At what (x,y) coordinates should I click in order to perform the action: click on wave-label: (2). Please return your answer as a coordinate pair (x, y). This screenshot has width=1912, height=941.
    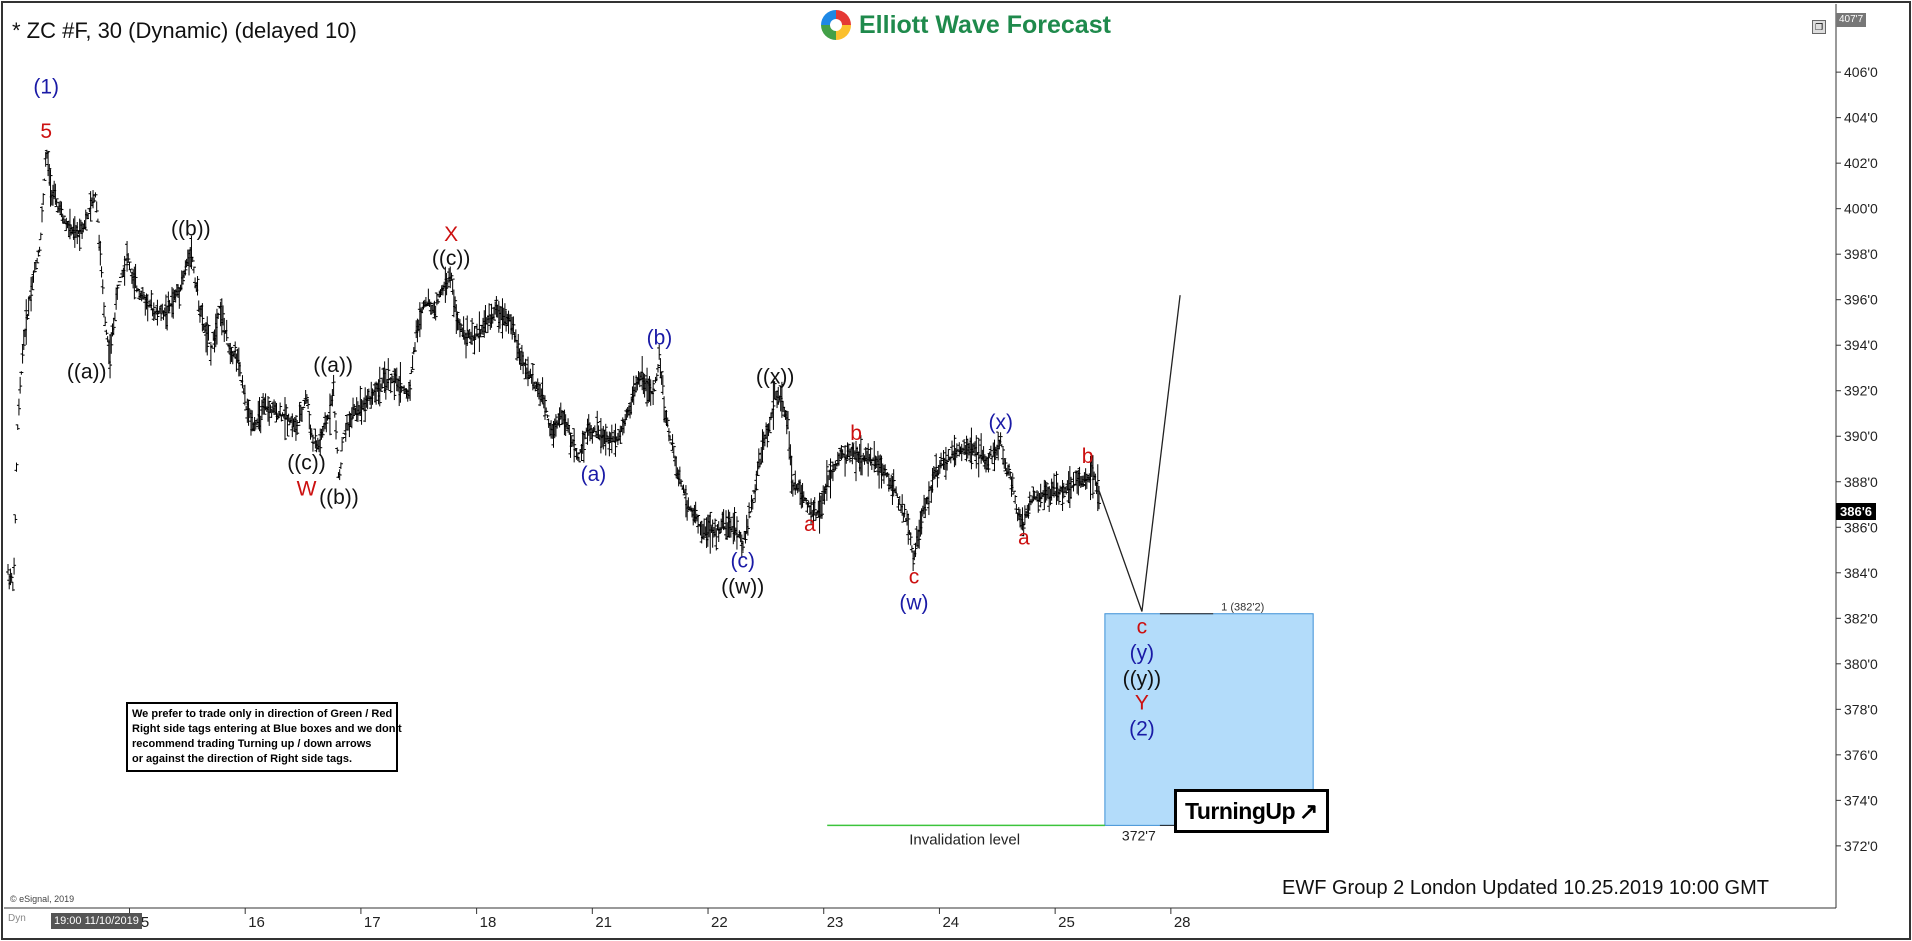
    Looking at the image, I should click on (1142, 728).